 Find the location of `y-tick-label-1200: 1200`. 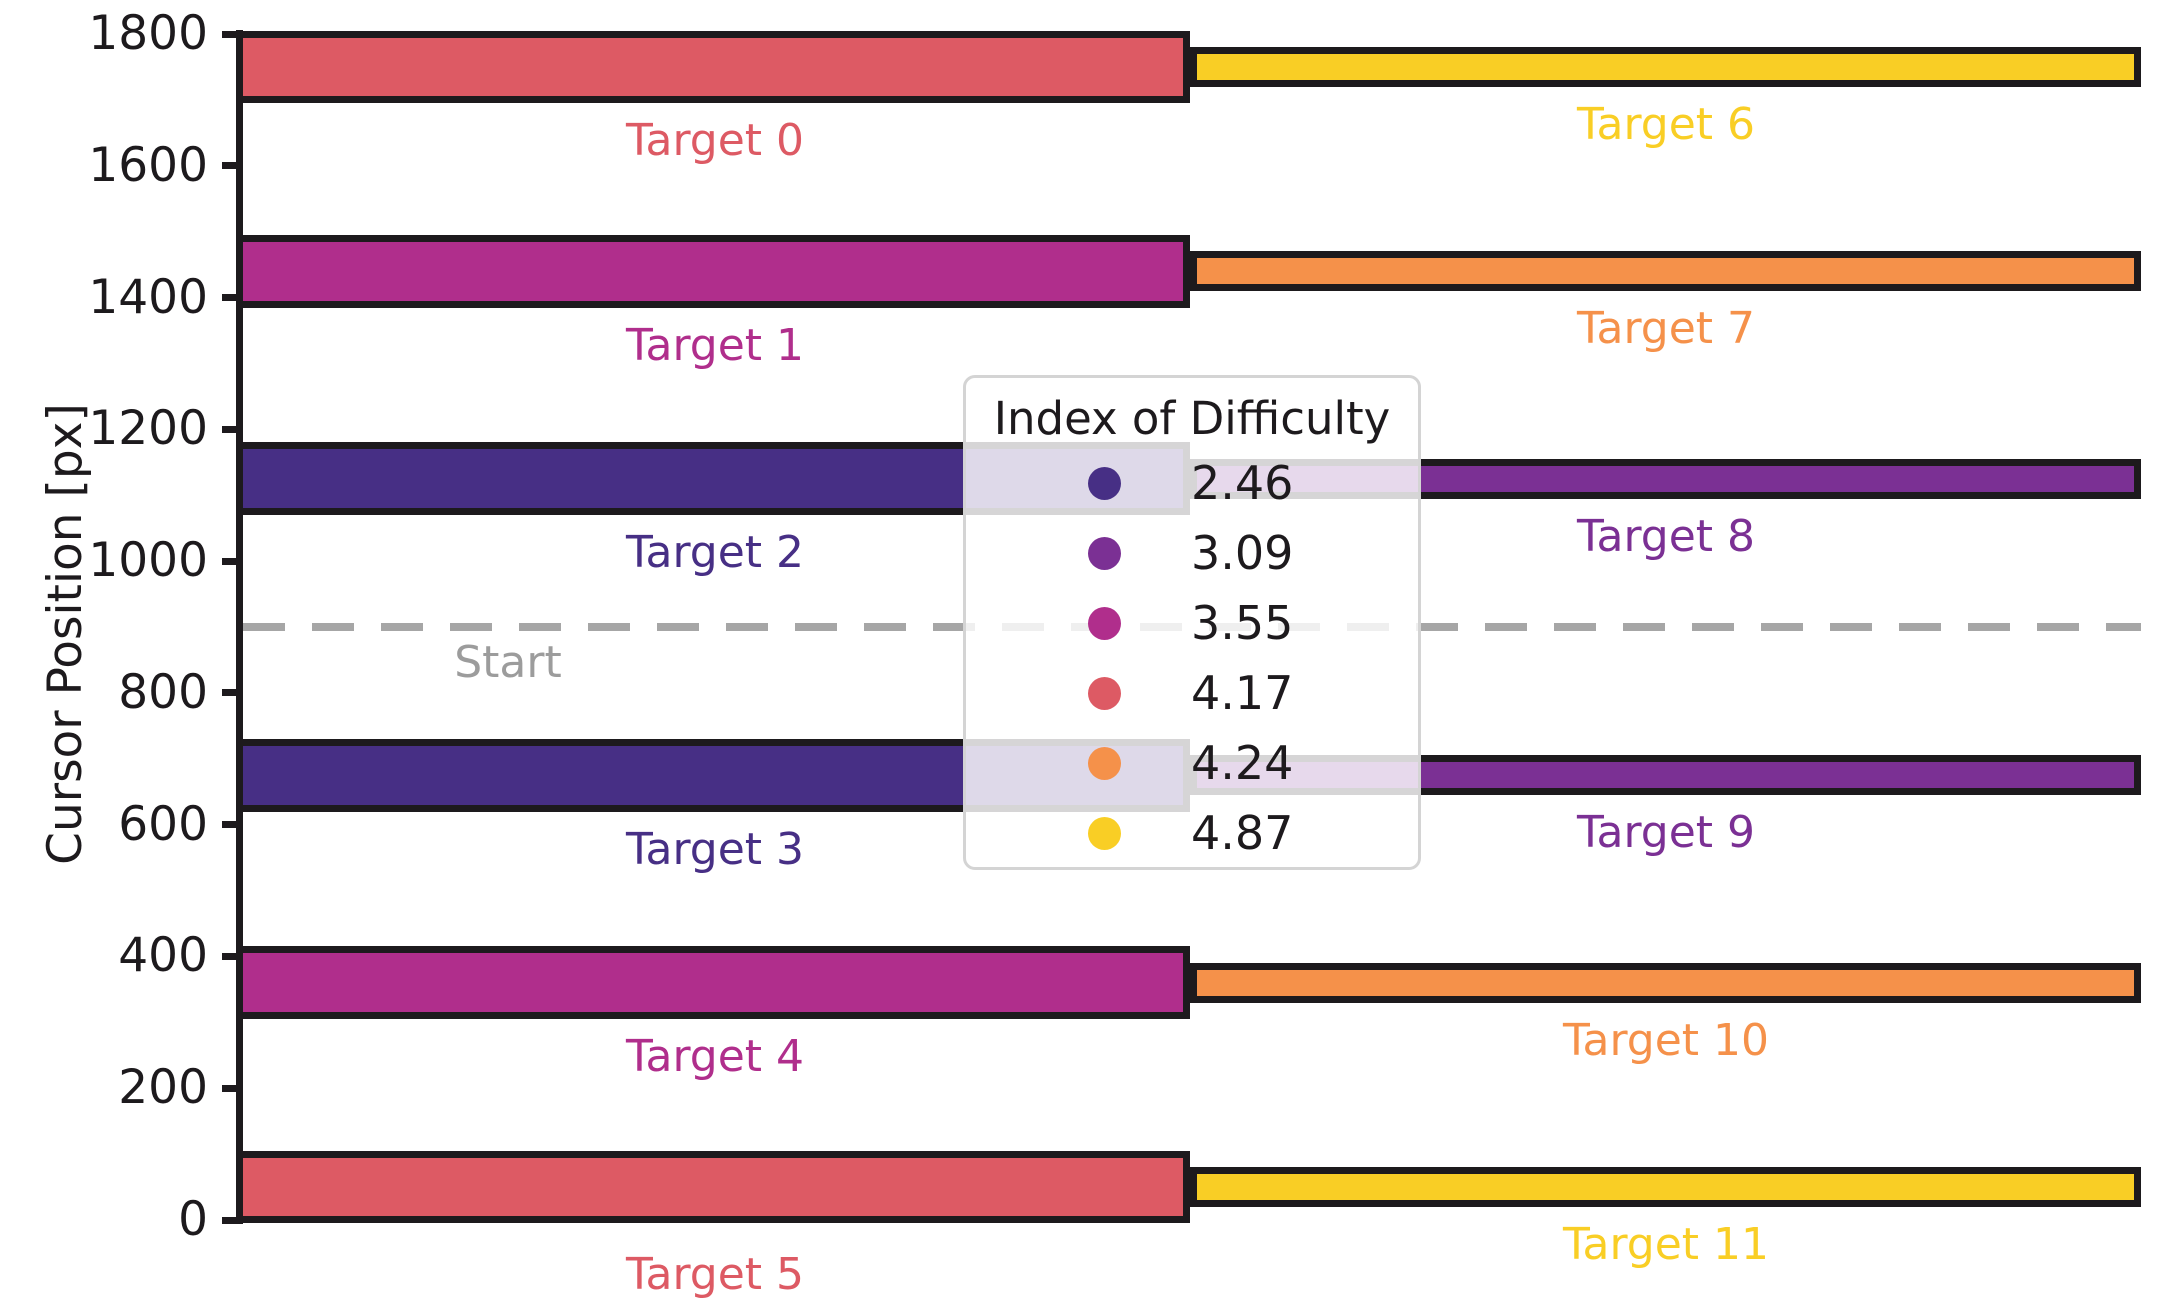

y-tick-label-1200: 1200 is located at coordinates (148, 429).